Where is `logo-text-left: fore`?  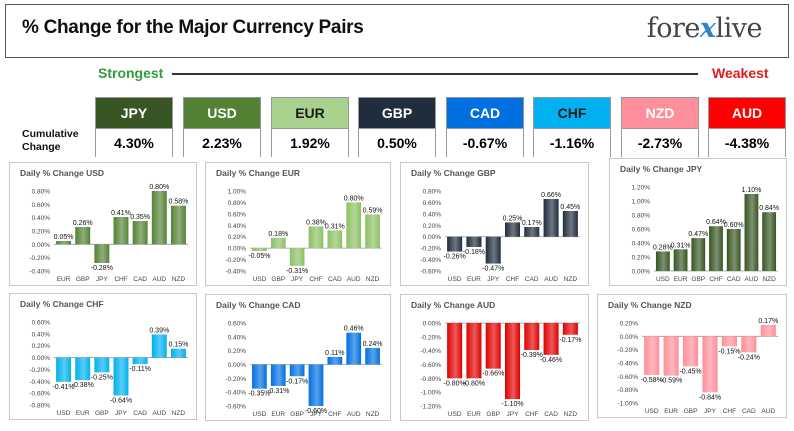
logo-text-left: fore is located at coordinates (673, 28).